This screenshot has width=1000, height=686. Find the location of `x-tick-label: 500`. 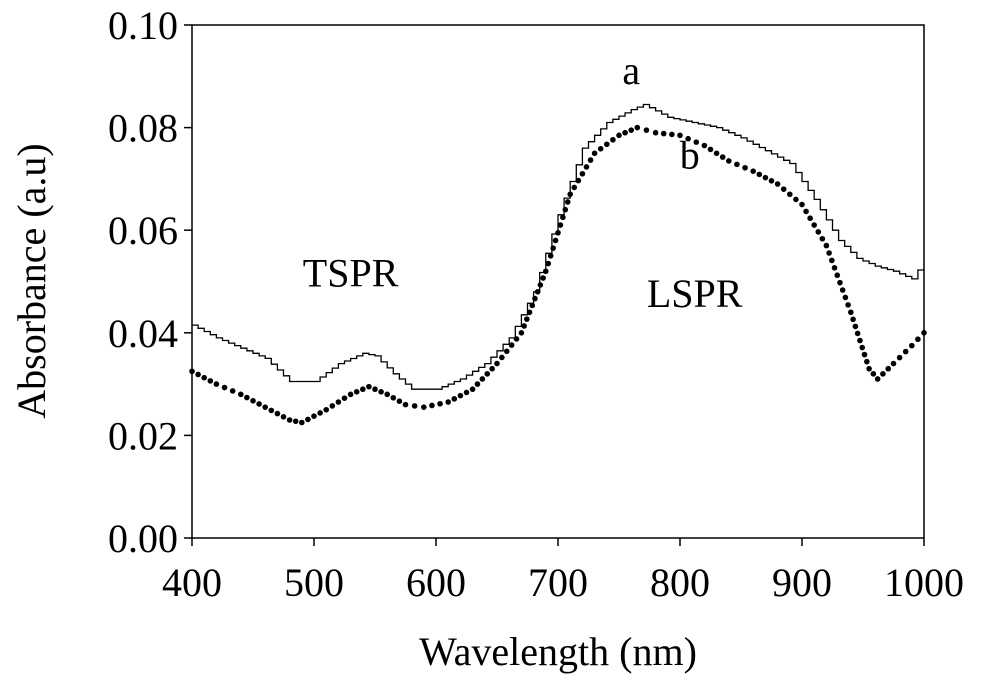

x-tick-label: 500 is located at coordinates (314, 582).